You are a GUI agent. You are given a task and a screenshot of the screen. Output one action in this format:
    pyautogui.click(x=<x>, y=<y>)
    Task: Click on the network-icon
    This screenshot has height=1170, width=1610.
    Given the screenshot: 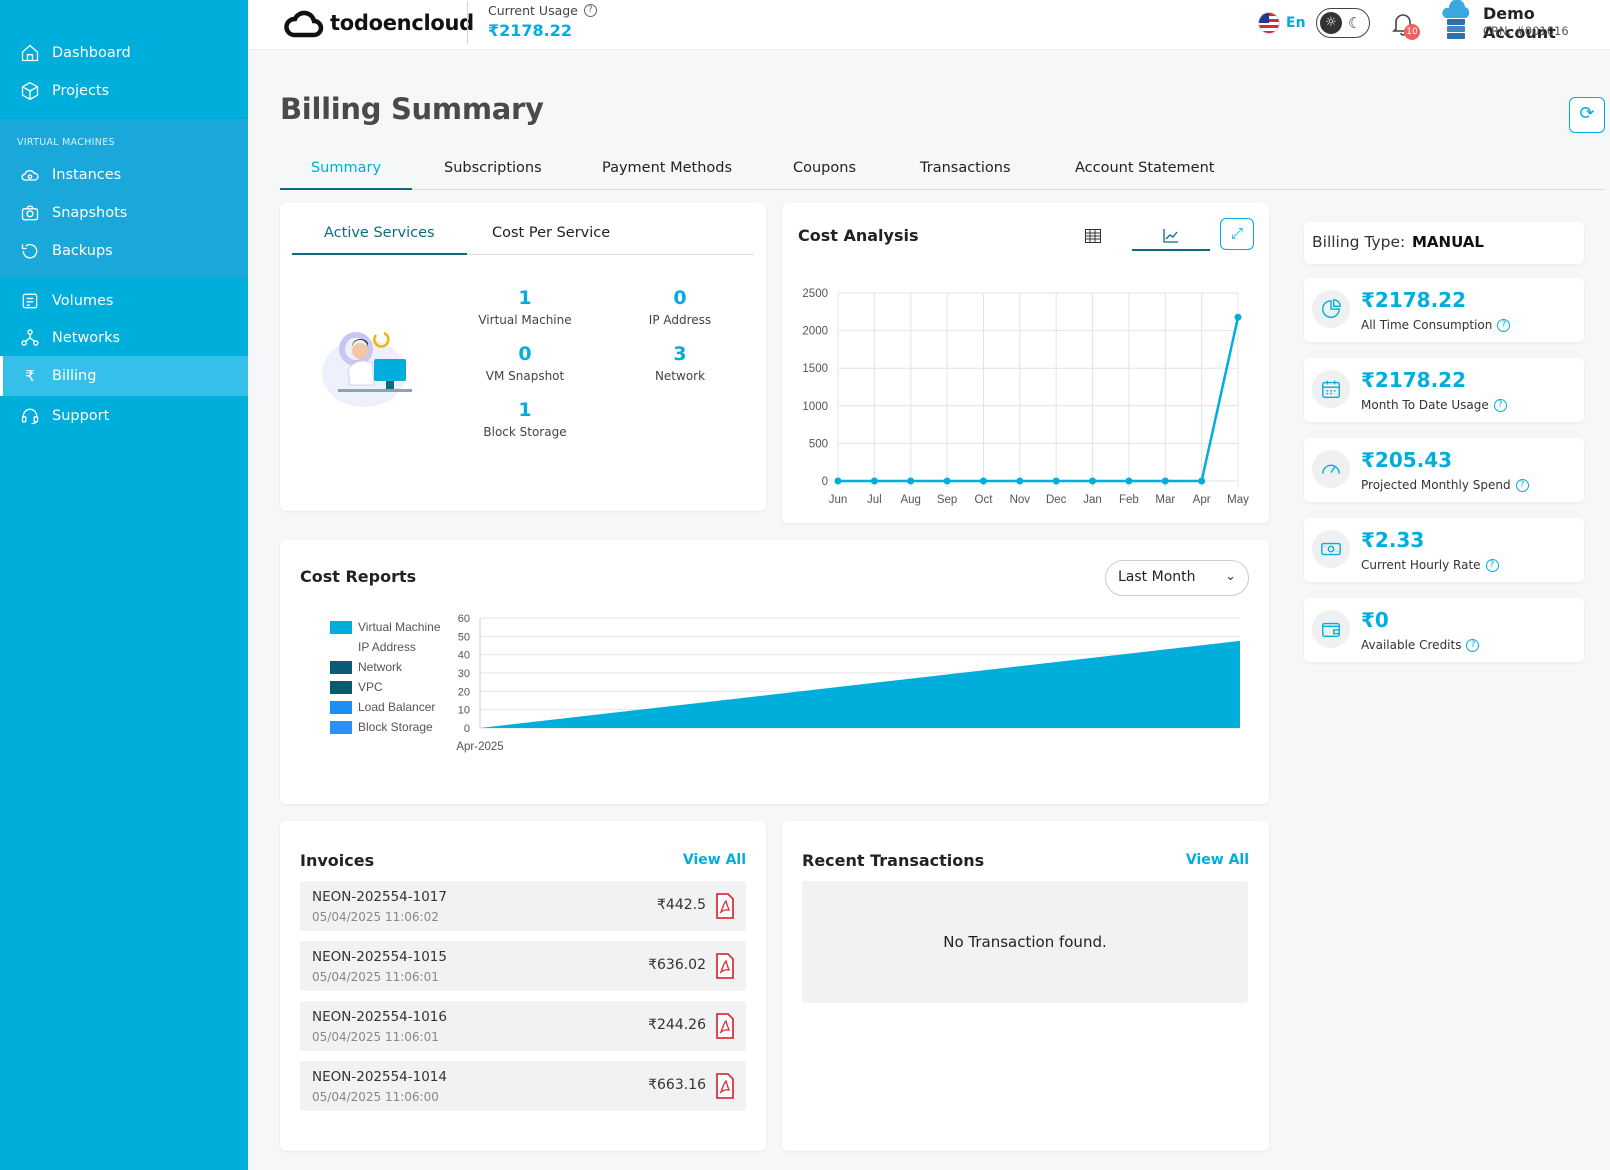 What is the action you would take?
    pyautogui.click(x=30, y=337)
    